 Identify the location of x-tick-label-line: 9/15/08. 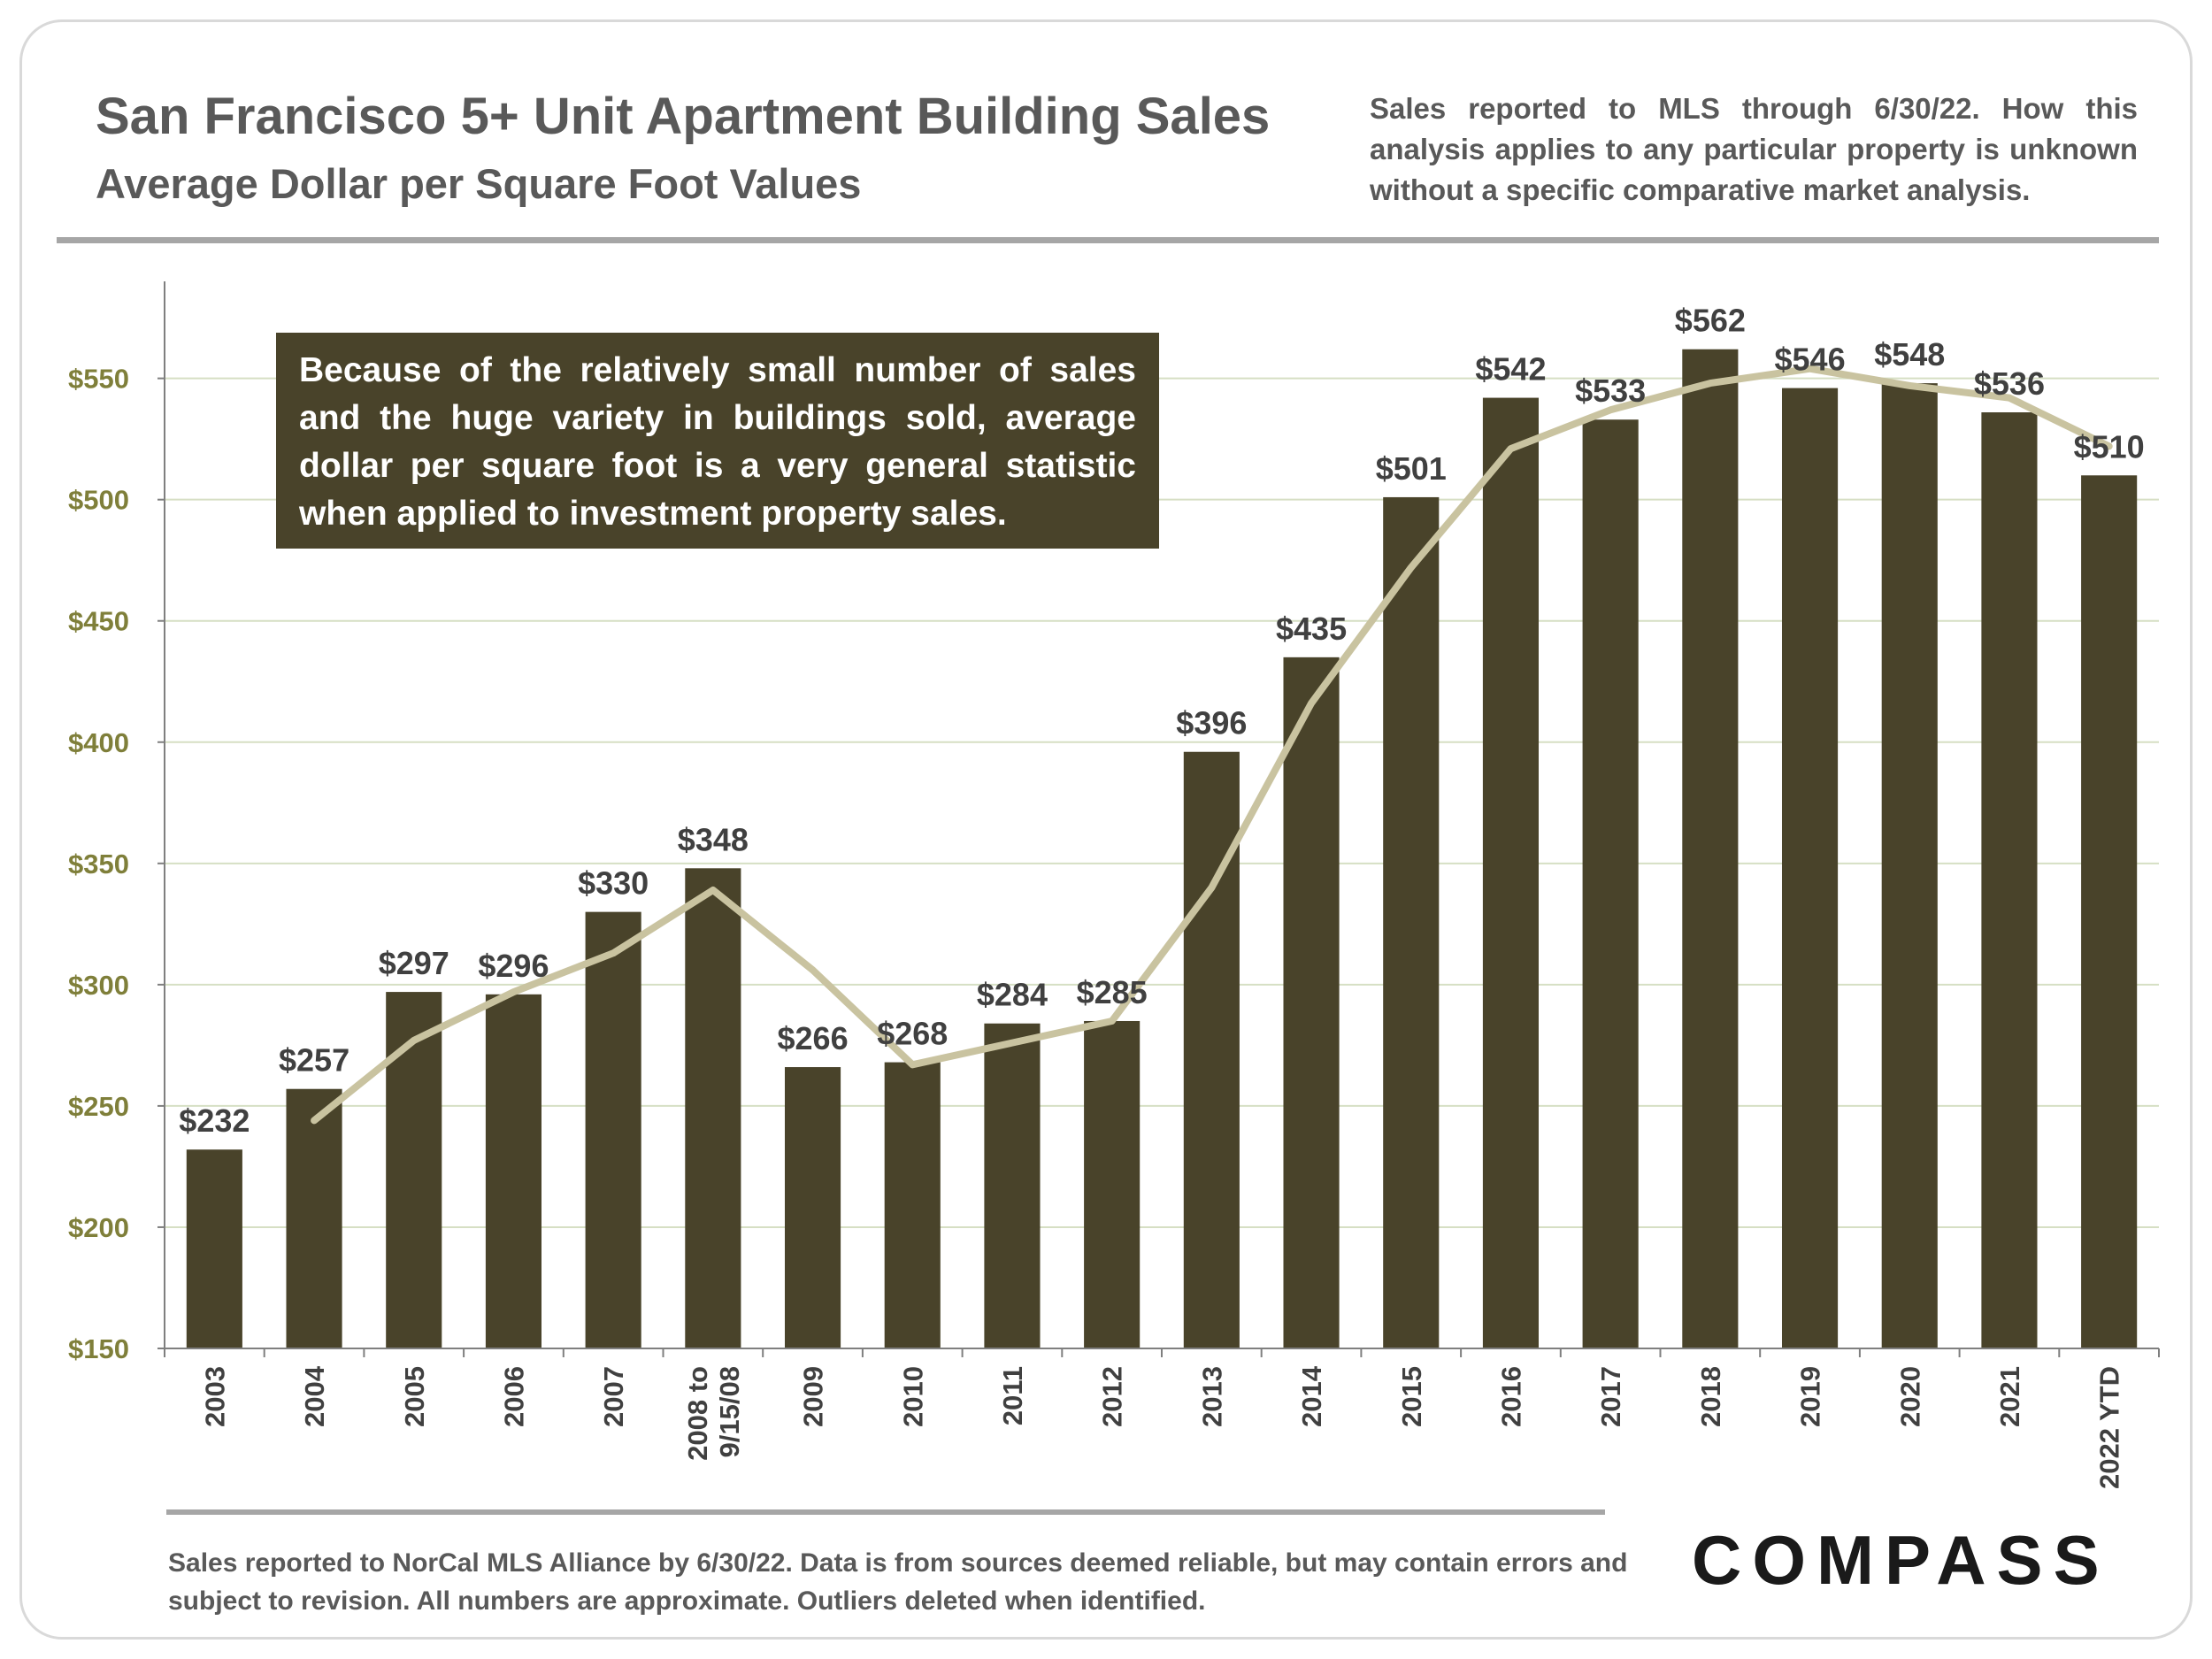
(730, 1412).